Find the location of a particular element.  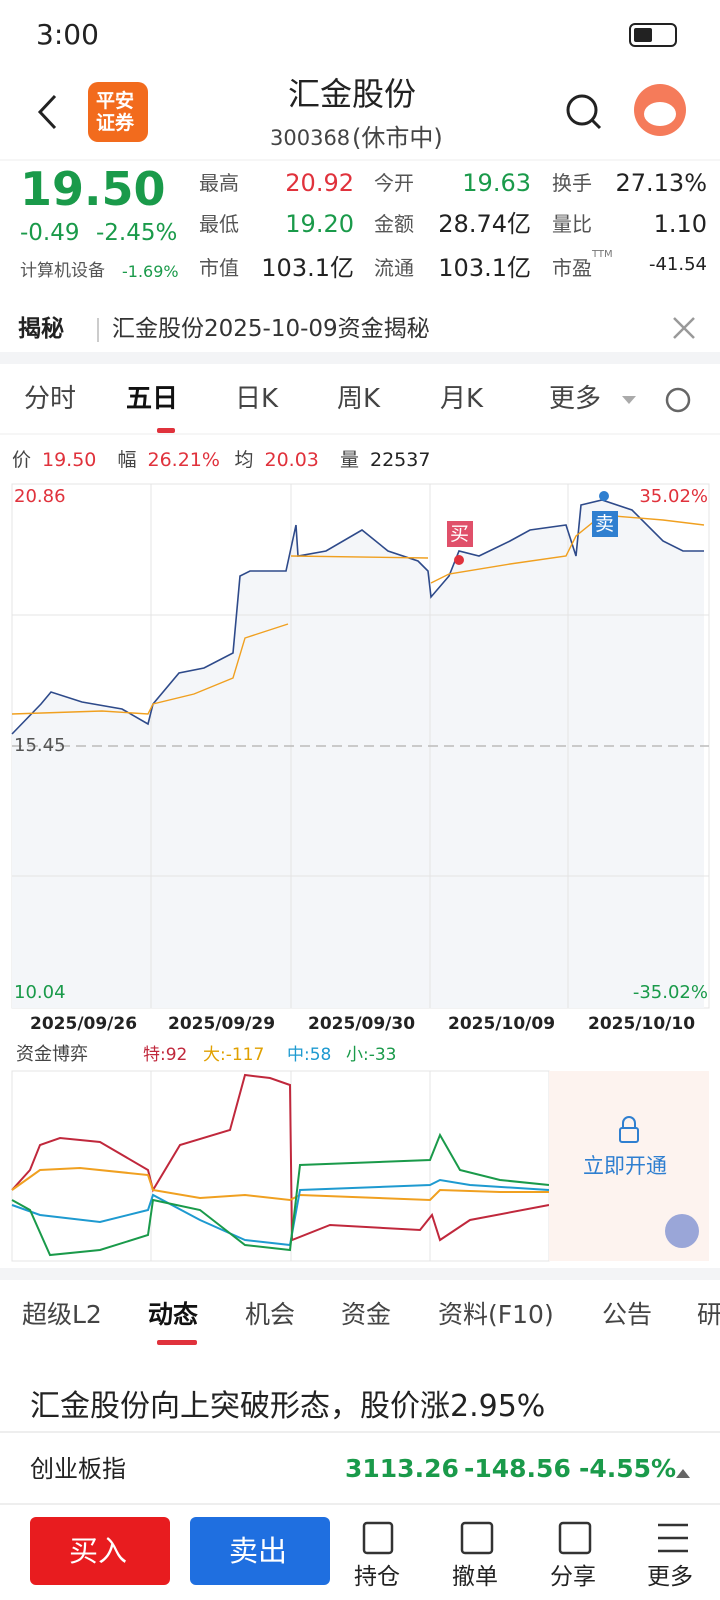

search-icon is located at coordinates (582, 110).